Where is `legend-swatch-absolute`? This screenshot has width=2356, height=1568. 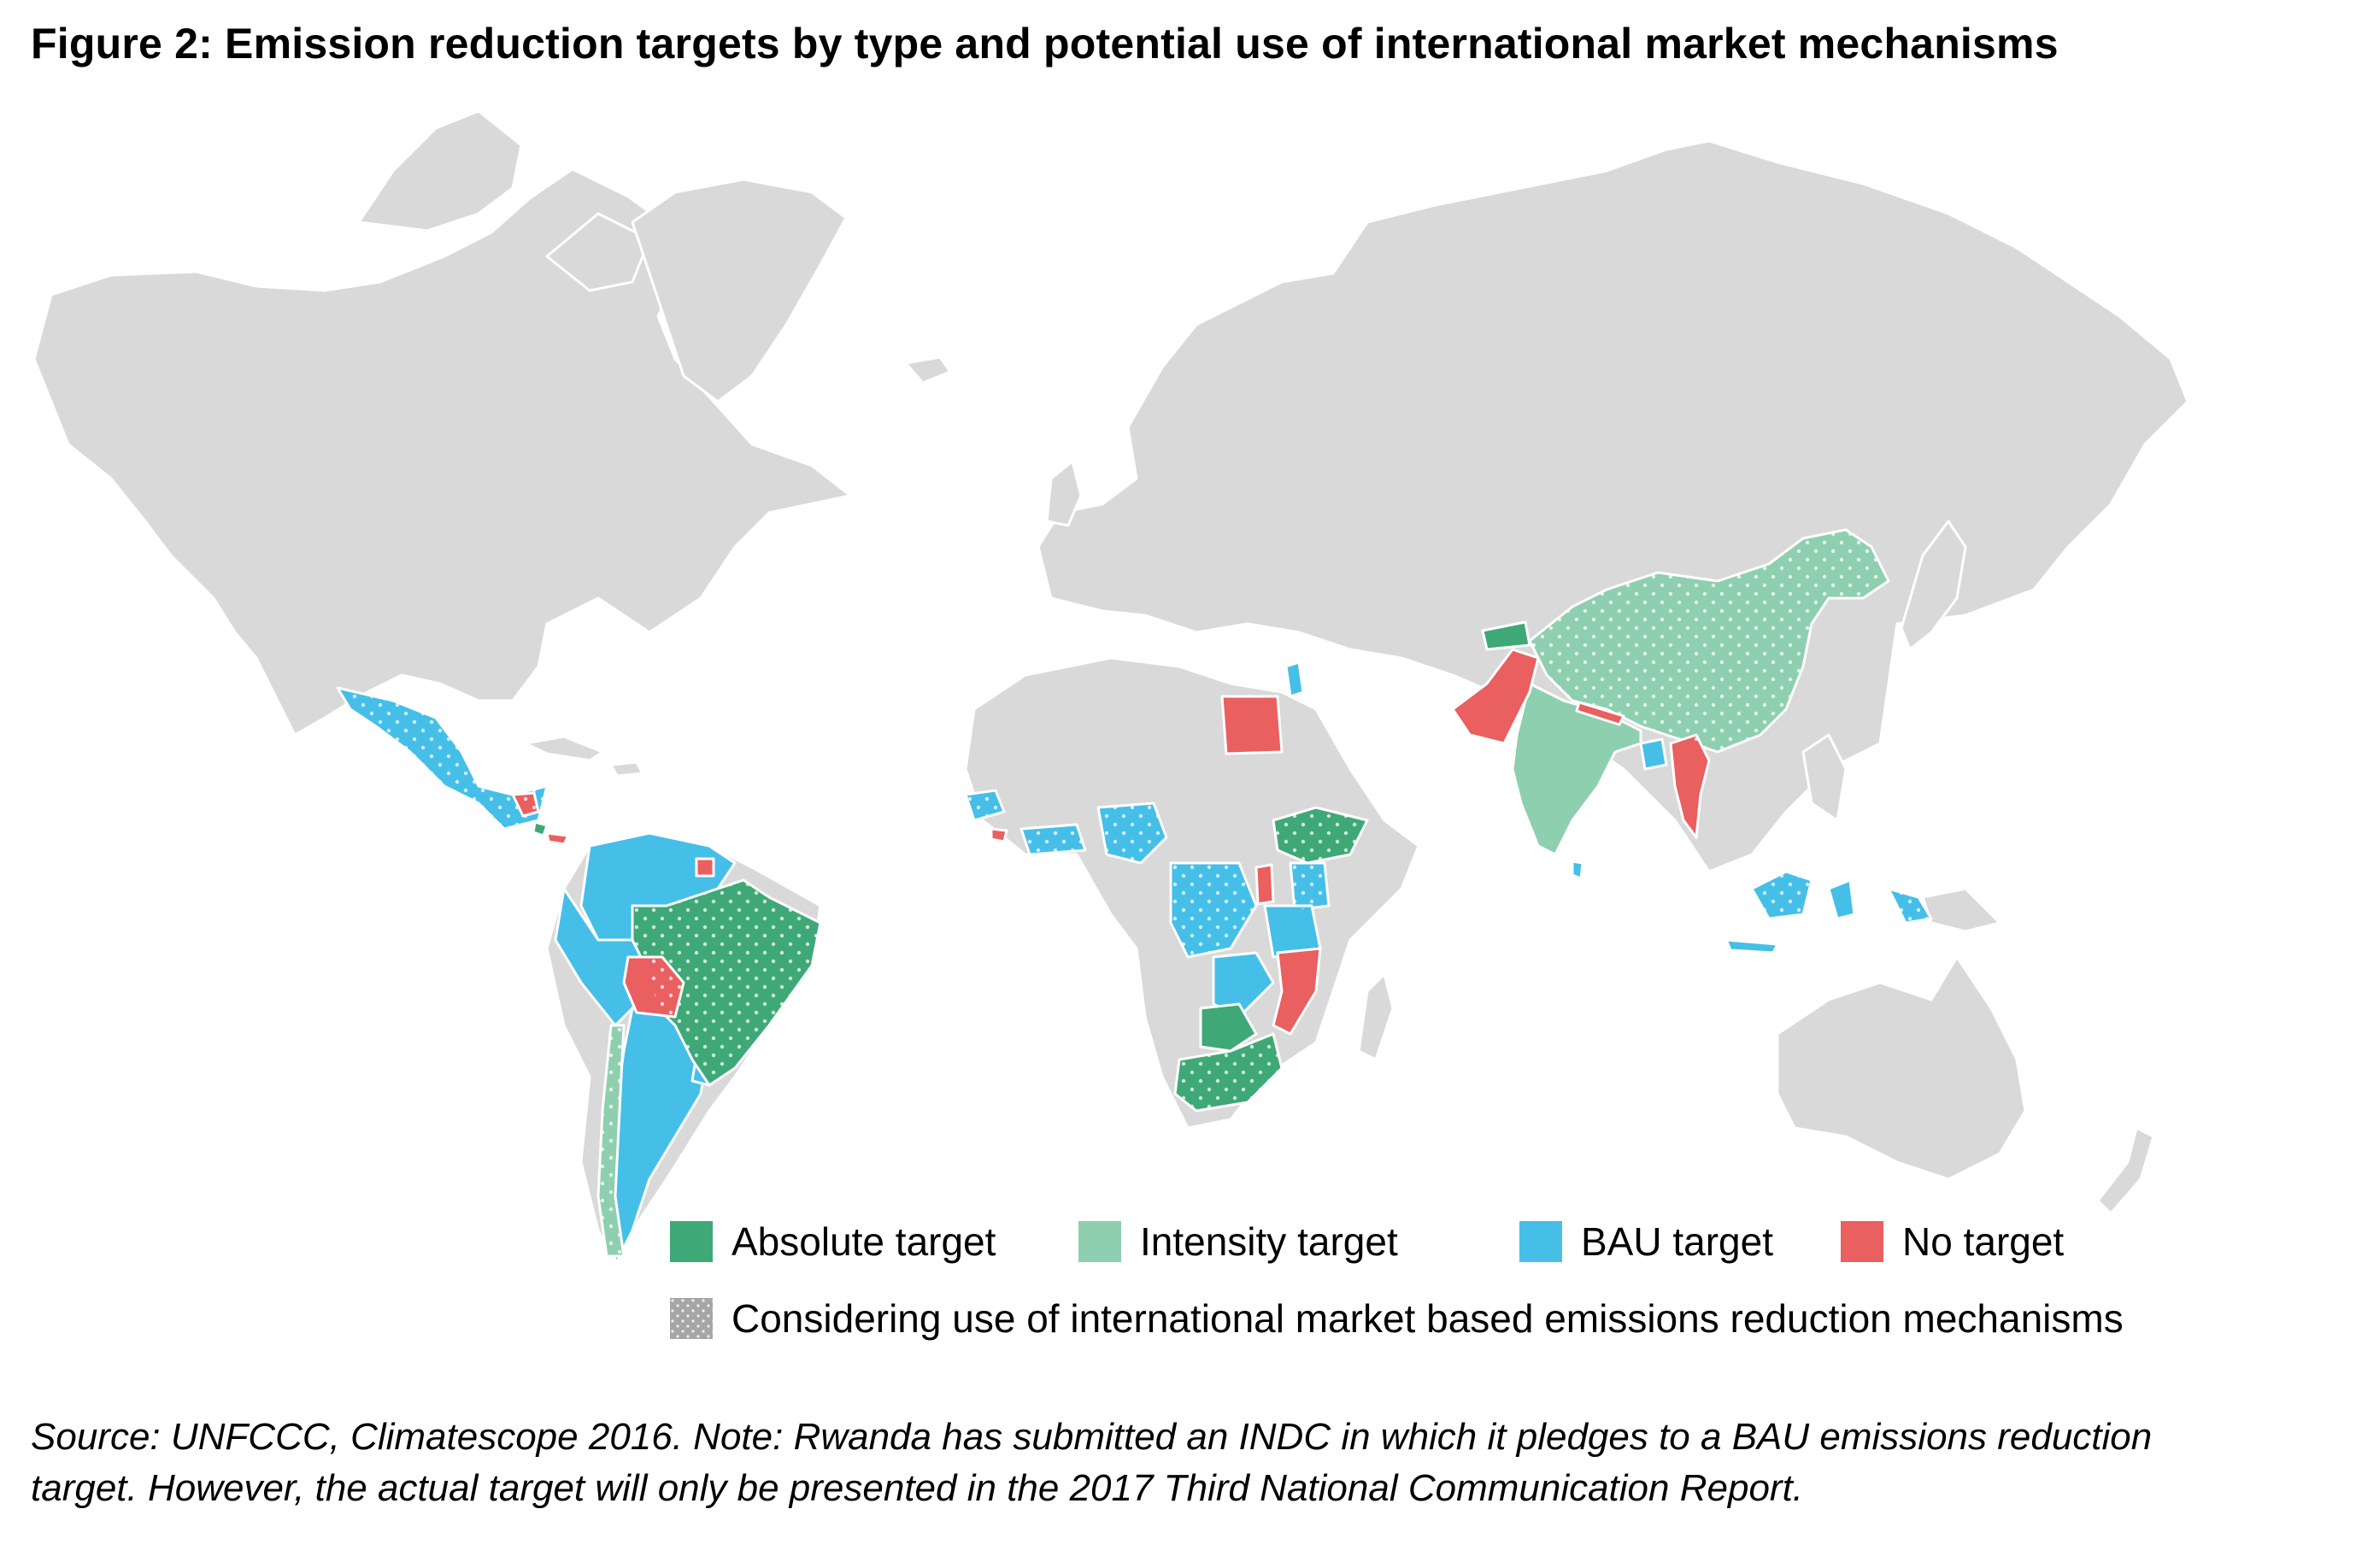 legend-swatch-absolute is located at coordinates (691, 1241).